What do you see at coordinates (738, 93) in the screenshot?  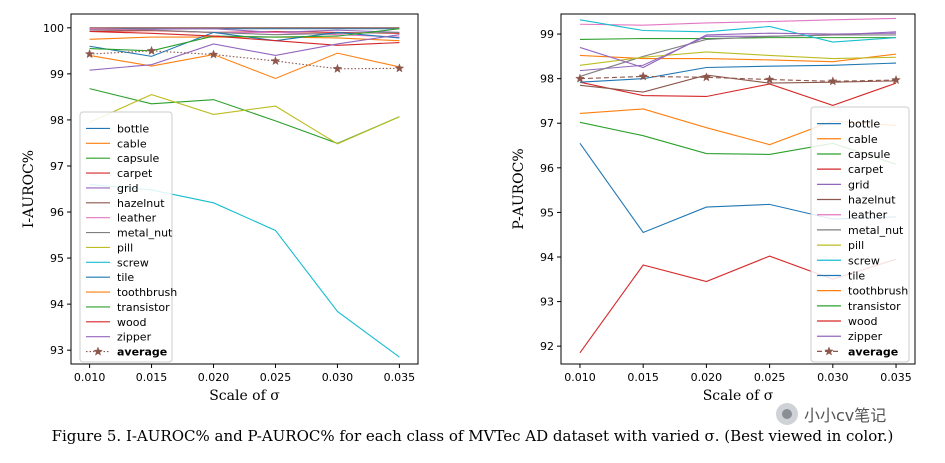 I see `series-line-carpet` at bounding box center [738, 93].